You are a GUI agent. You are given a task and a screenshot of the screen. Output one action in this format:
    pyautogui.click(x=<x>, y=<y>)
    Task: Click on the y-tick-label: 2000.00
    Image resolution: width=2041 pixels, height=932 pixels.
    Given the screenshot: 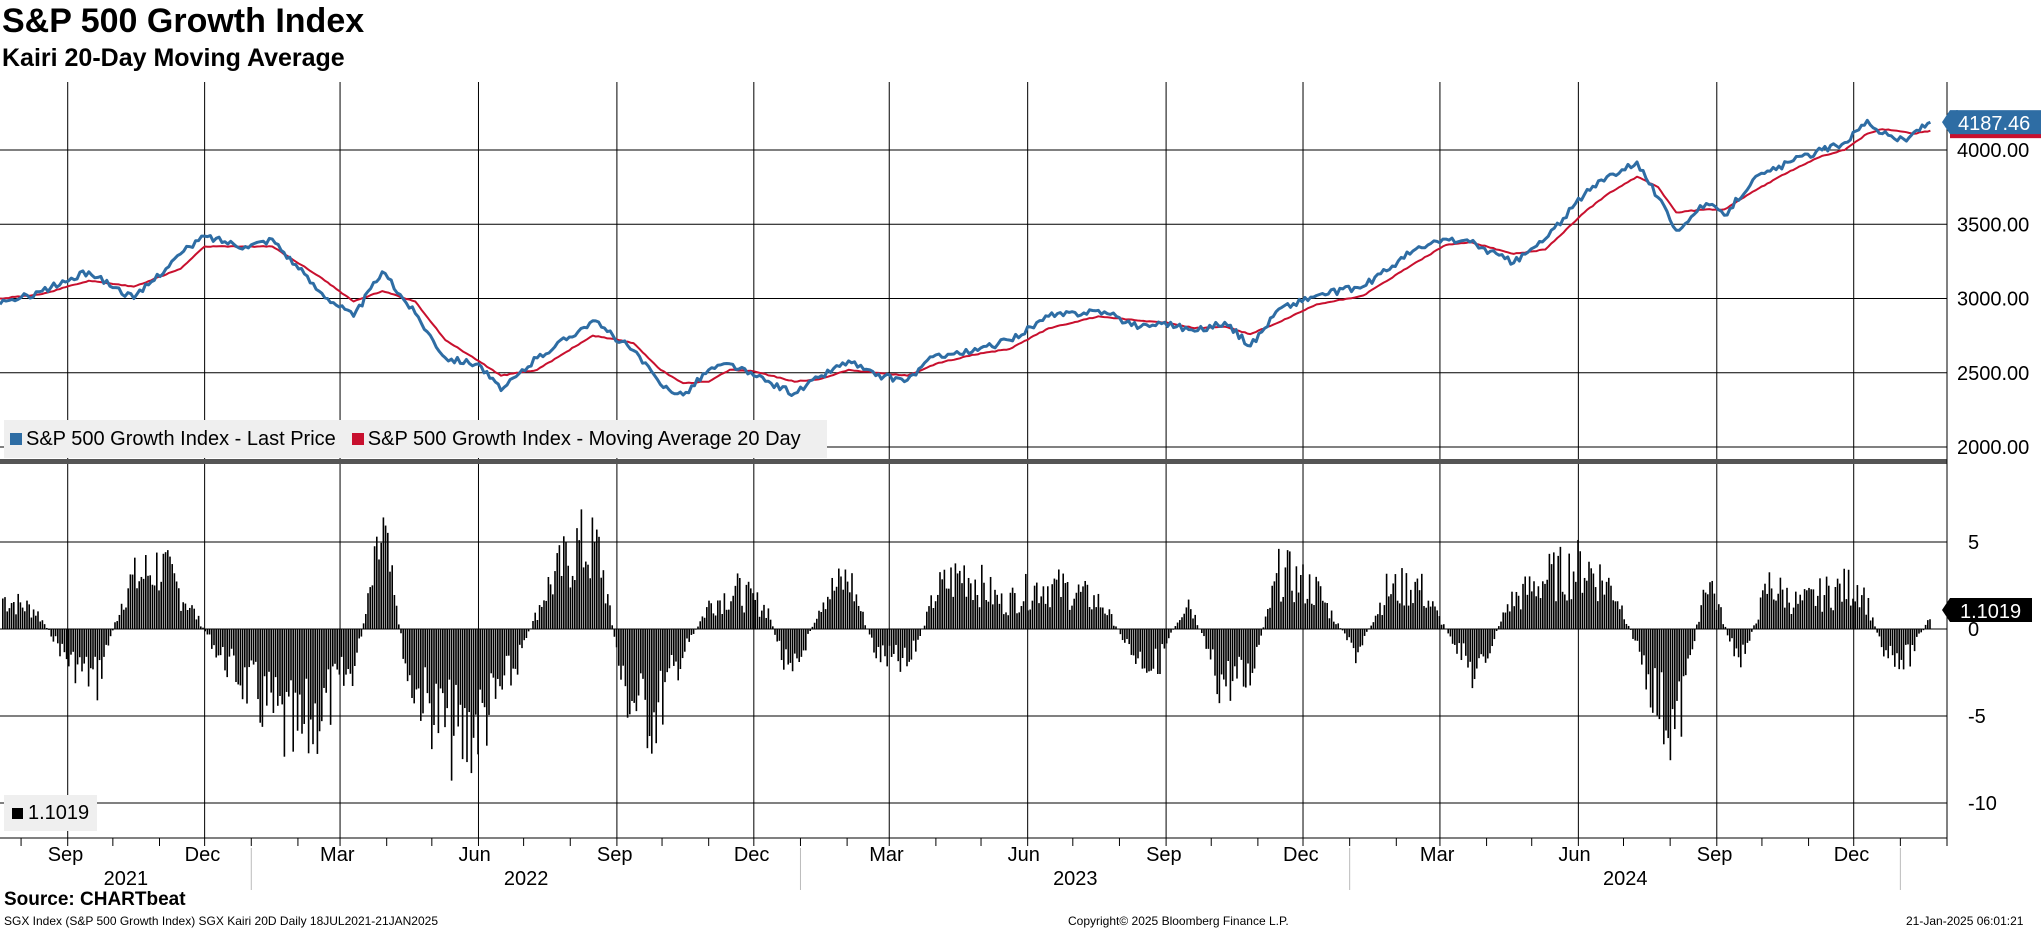 What is the action you would take?
    pyautogui.click(x=1993, y=448)
    